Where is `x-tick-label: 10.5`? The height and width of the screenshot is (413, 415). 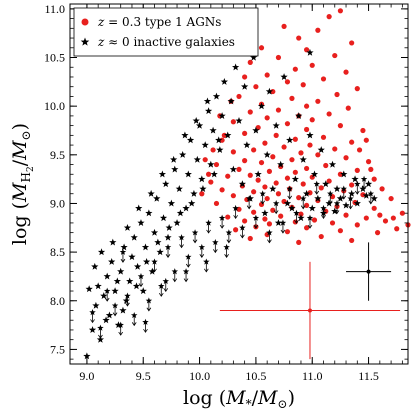 x-tick-label: 10.5 is located at coordinates (255, 376).